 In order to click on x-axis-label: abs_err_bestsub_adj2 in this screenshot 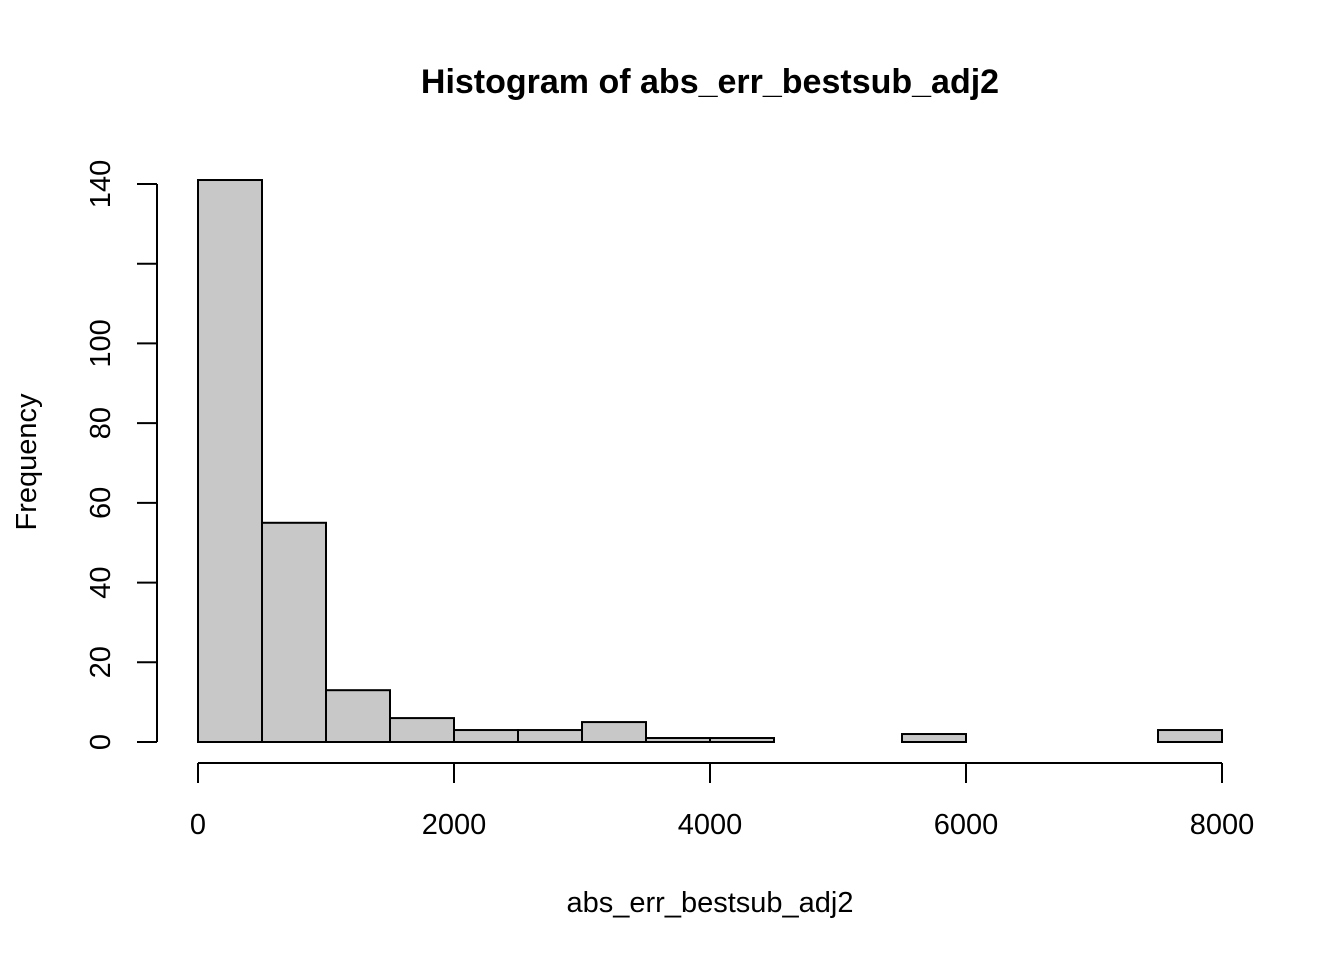, I will do `click(710, 903)`.